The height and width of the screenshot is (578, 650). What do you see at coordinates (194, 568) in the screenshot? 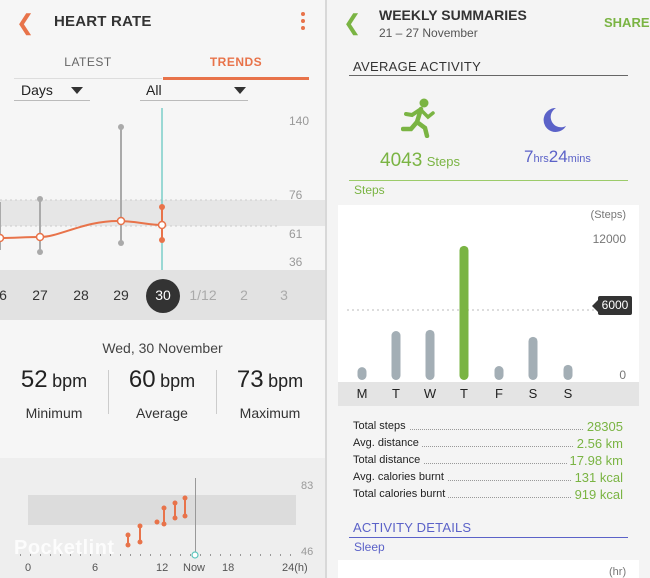
I see `x-tick-label: Now` at bounding box center [194, 568].